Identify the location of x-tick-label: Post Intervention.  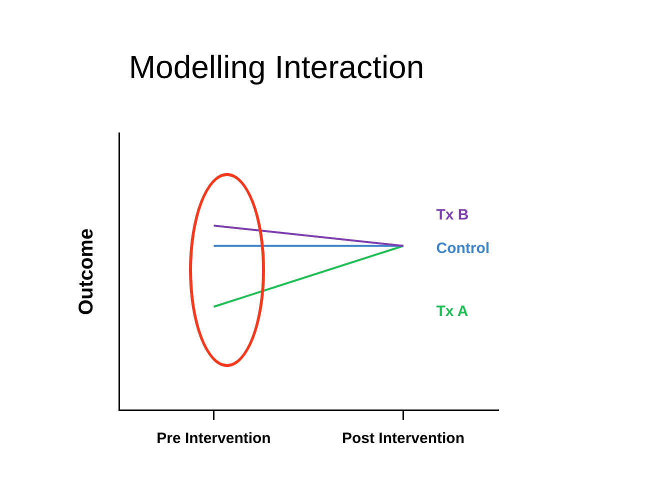
(403, 439).